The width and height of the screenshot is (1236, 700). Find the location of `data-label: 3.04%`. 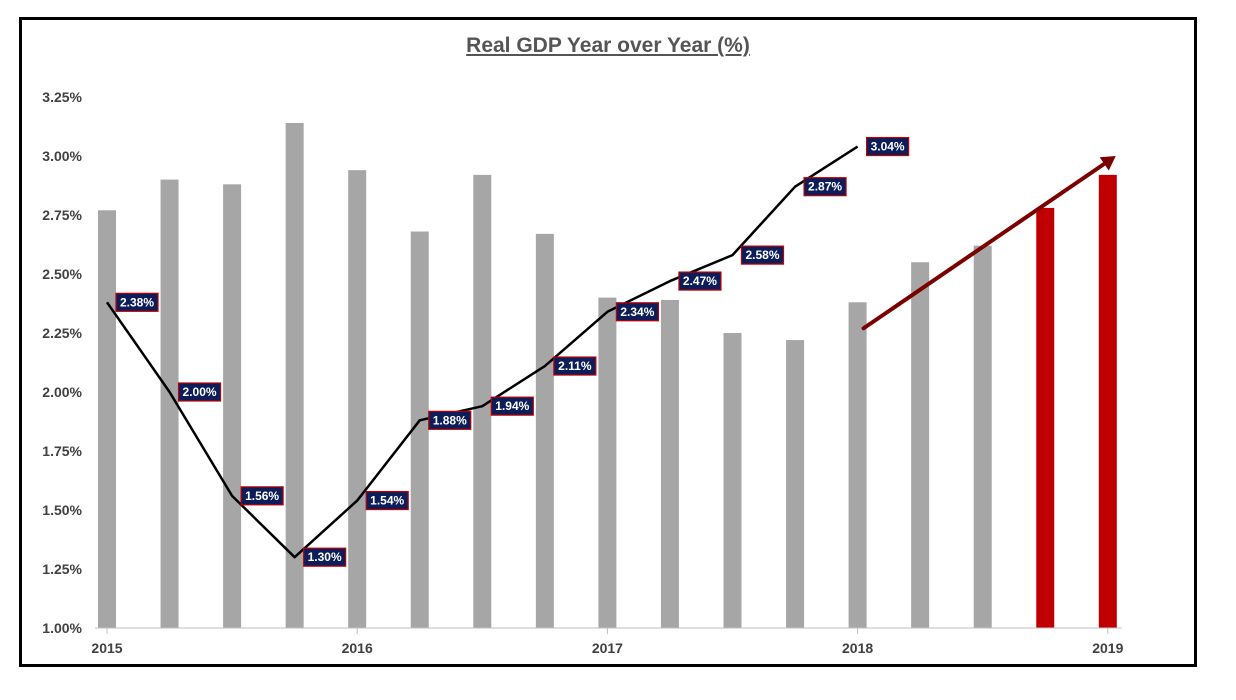

data-label: 3.04% is located at coordinates (888, 147).